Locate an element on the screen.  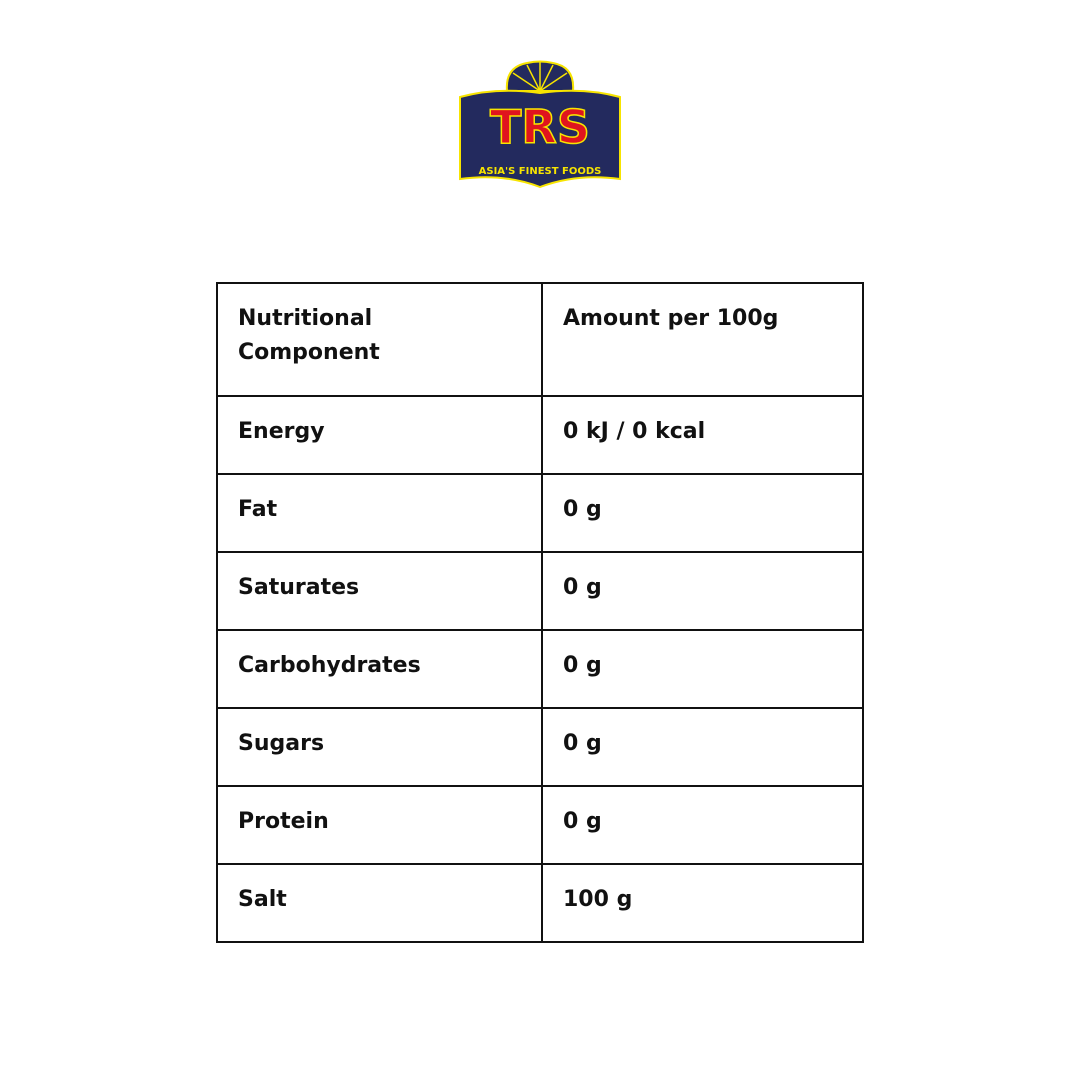
header-amount: Amount per 100g is located at coordinates (702, 339).